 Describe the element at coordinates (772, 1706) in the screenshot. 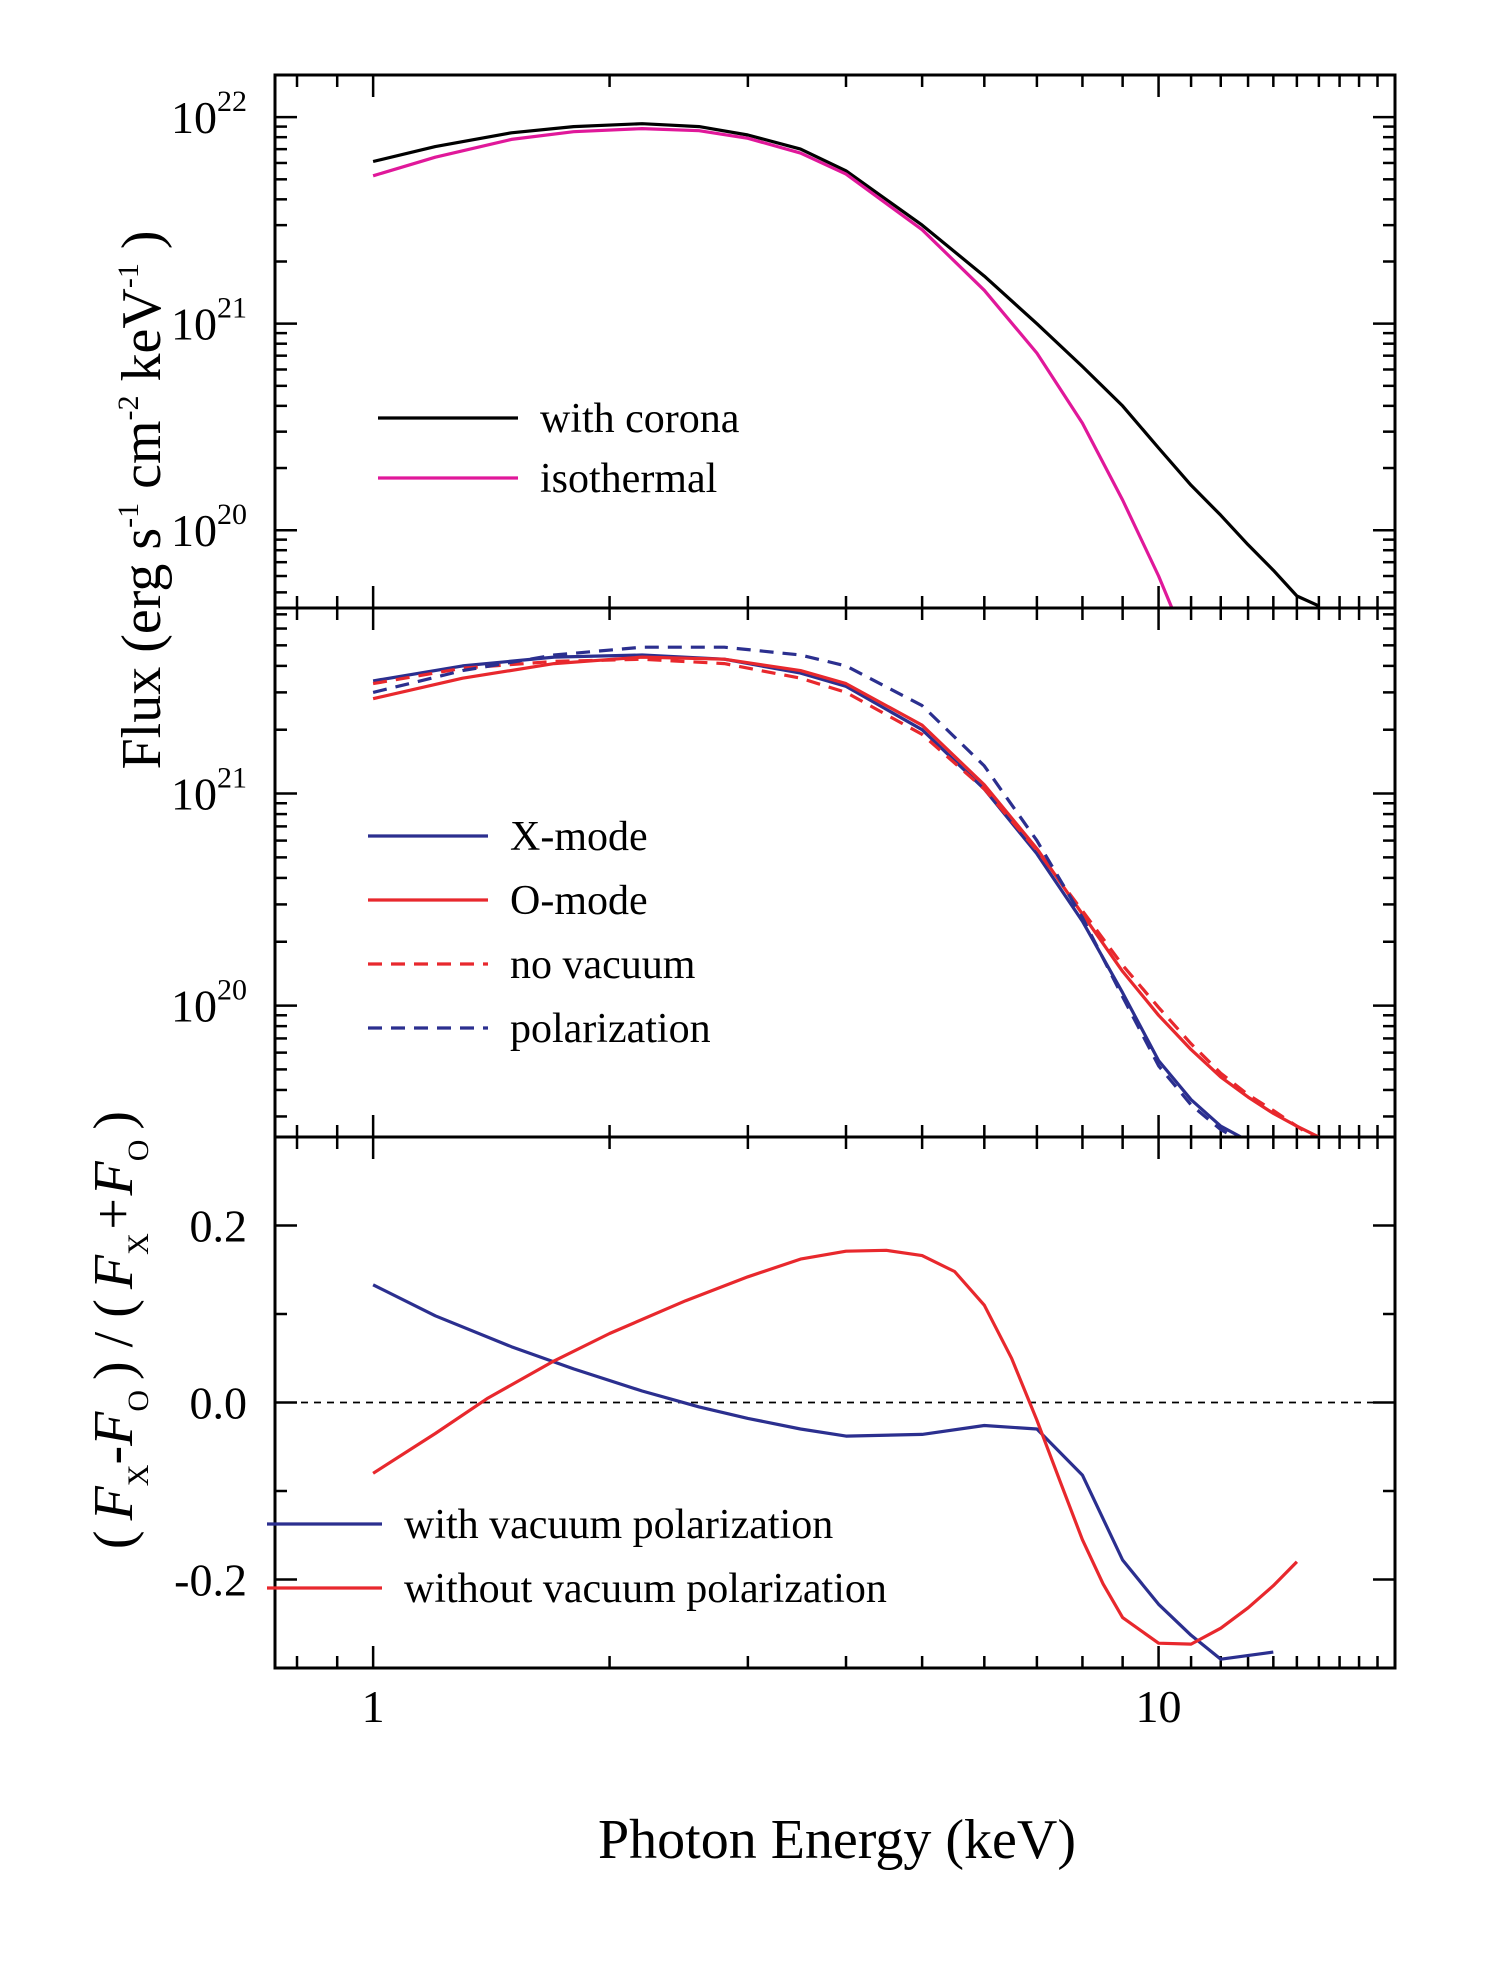

I see `x-tick-labels: 1 10` at that location.